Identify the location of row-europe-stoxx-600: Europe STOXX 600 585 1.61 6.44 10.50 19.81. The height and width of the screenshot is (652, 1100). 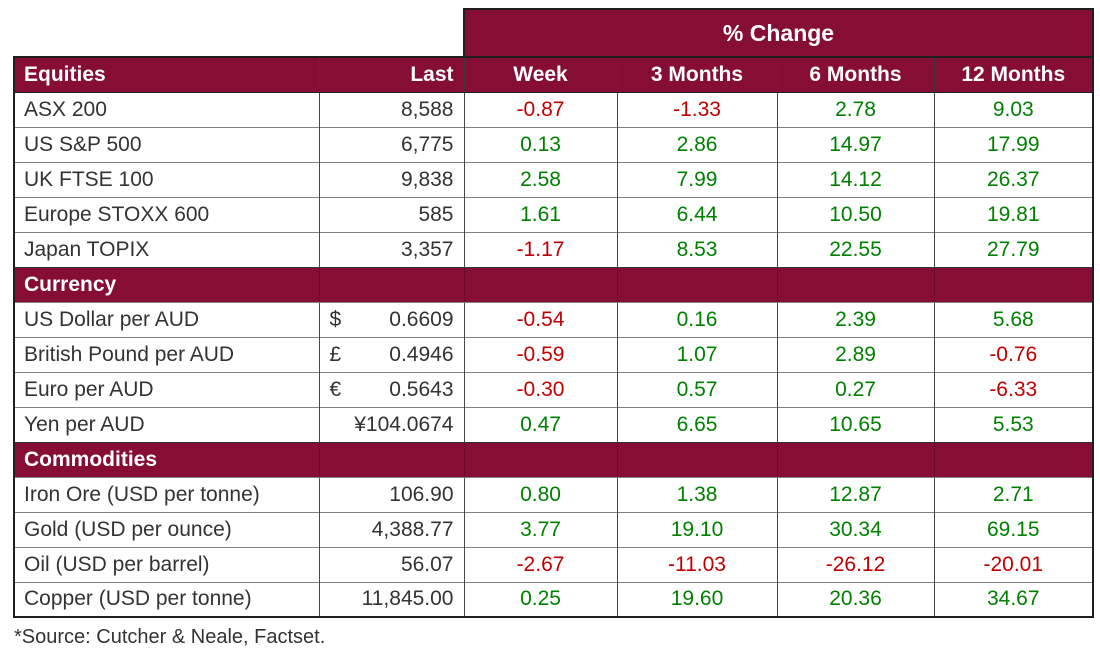
(553, 214).